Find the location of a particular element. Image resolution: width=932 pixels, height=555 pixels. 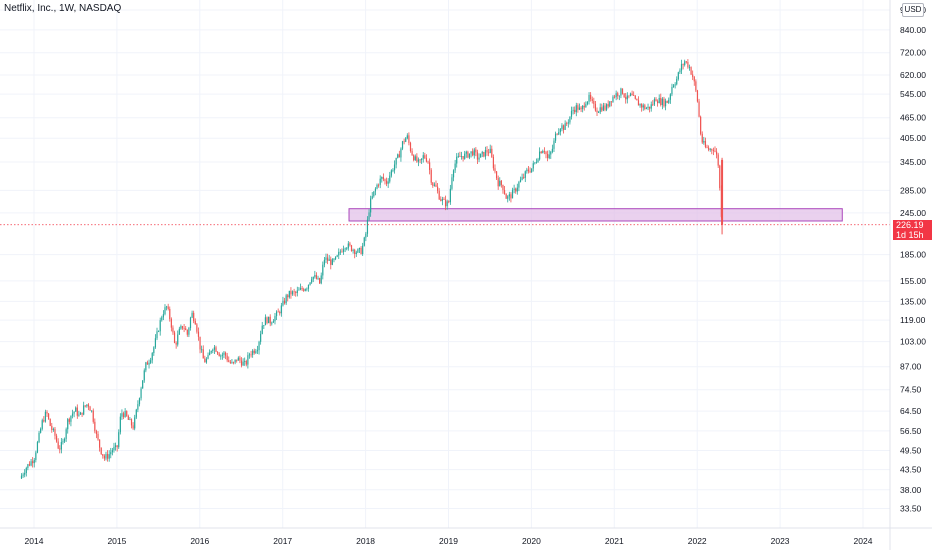

currency-badge: USD is located at coordinates (913, 10).